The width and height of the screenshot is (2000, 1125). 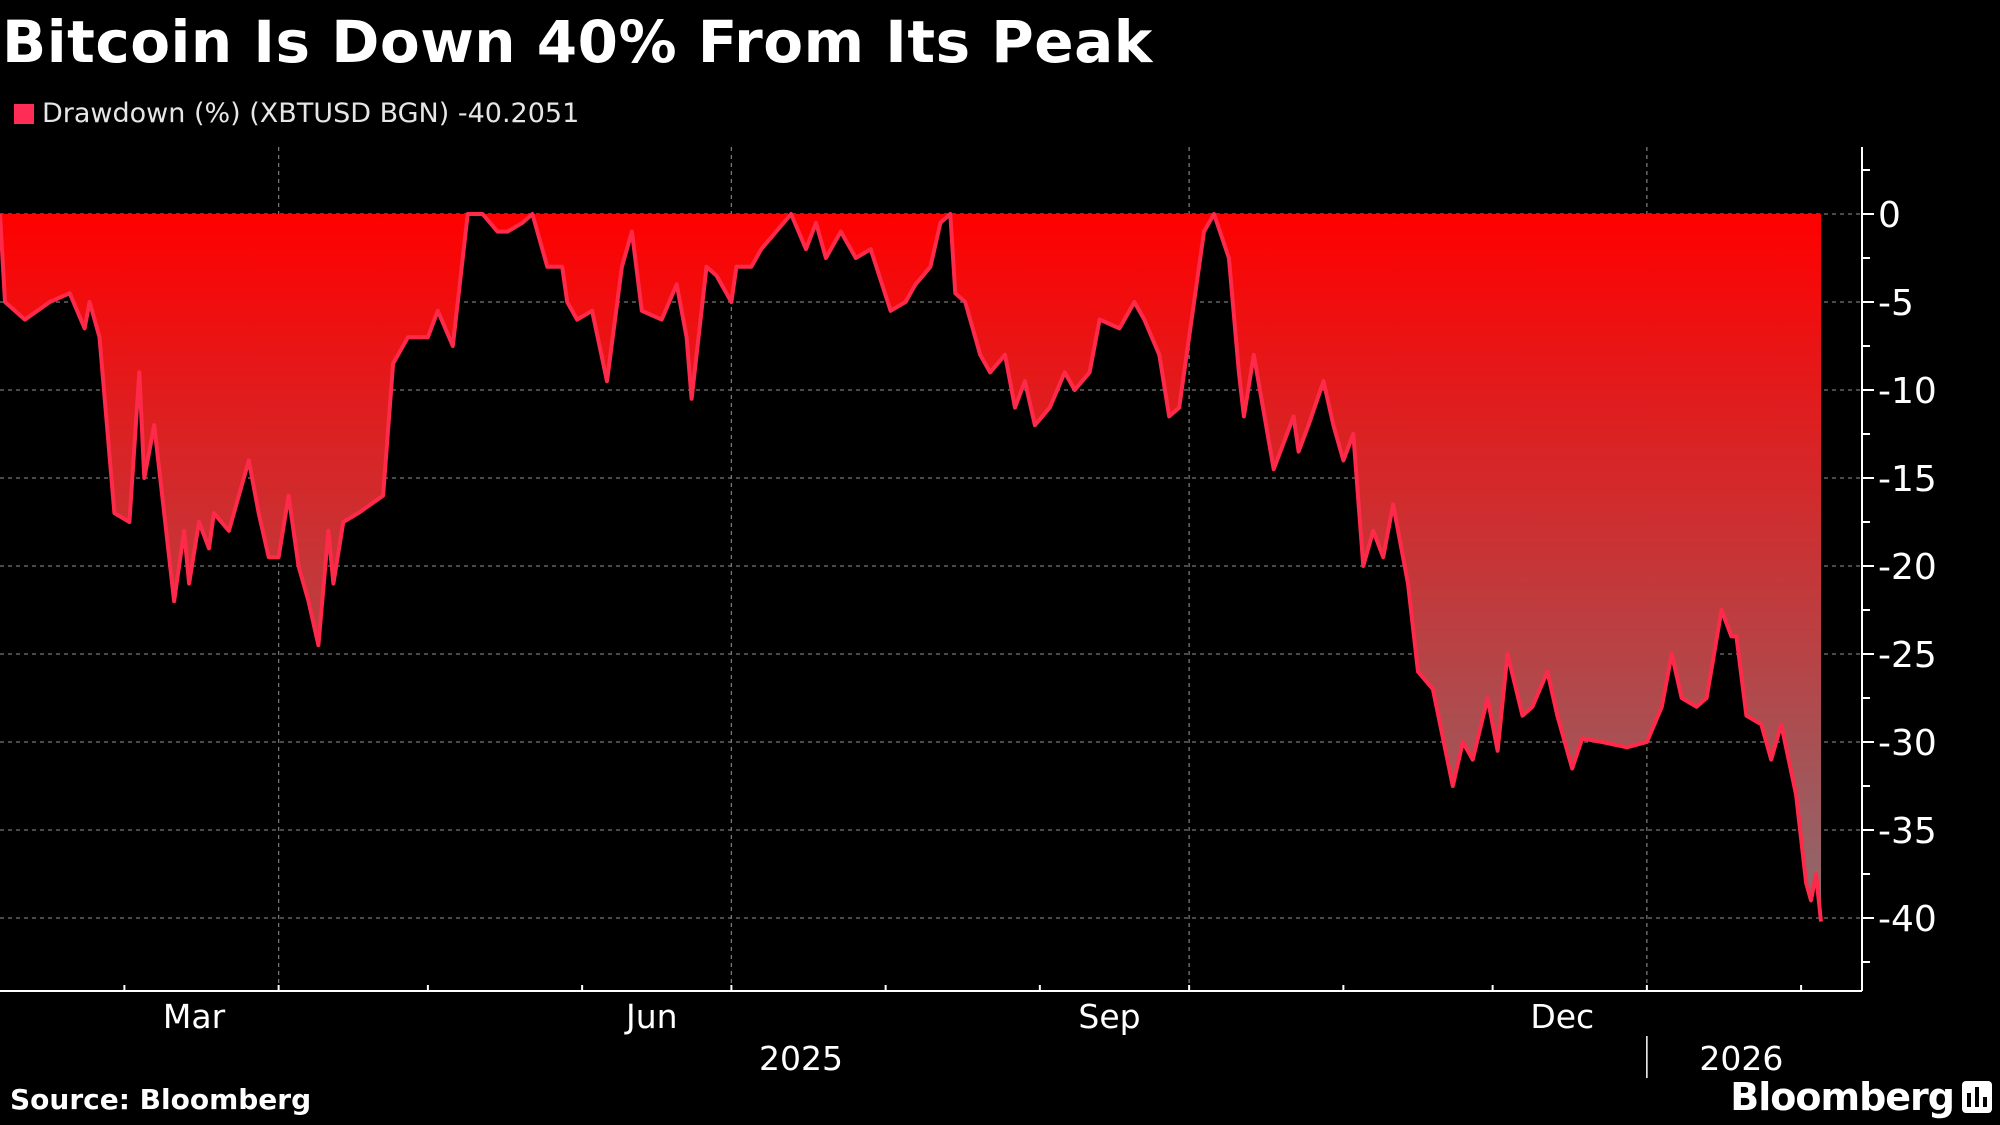 I want to click on y-tick-label: -5, so click(x=1896, y=303).